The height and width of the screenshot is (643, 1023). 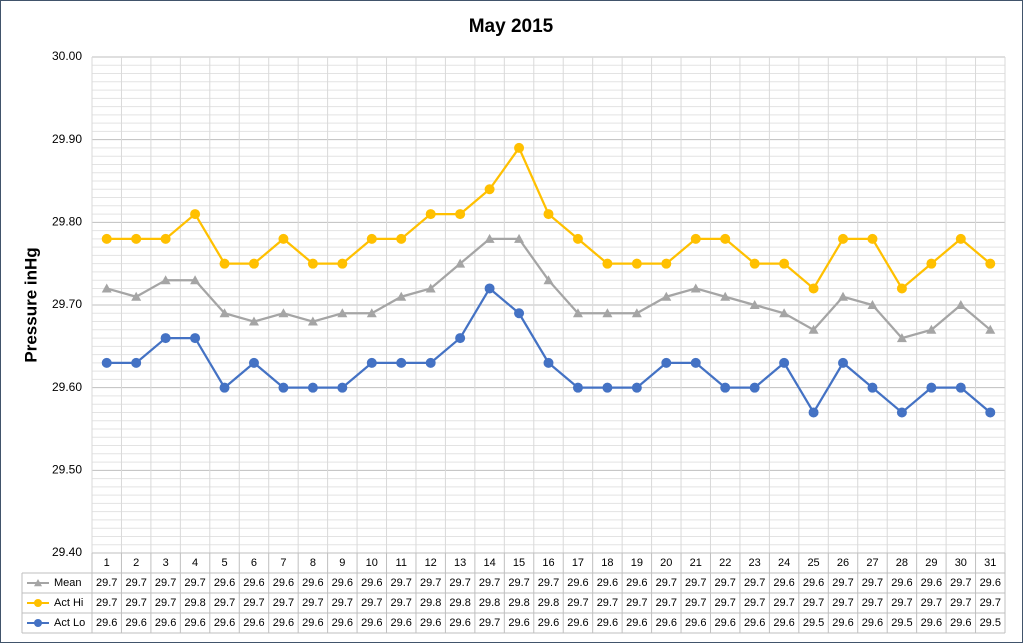 What do you see at coordinates (224, 563) in the screenshot?
I see `x-tick-label: 5` at bounding box center [224, 563].